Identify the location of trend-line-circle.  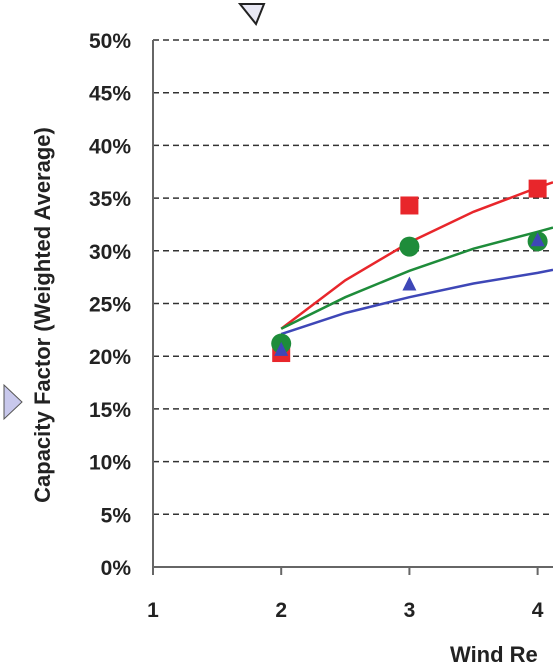
(416, 278).